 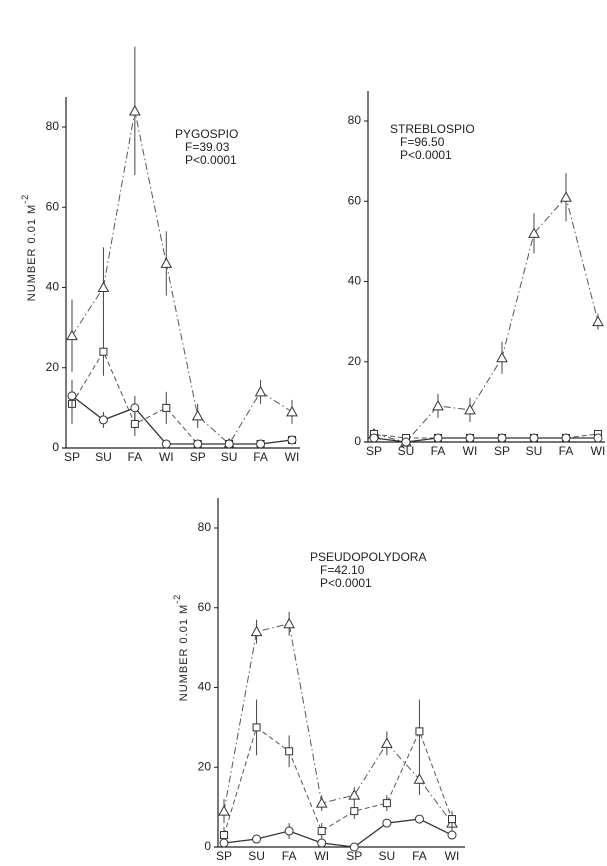 I want to click on annotation: F=42.10, so click(x=342, y=570).